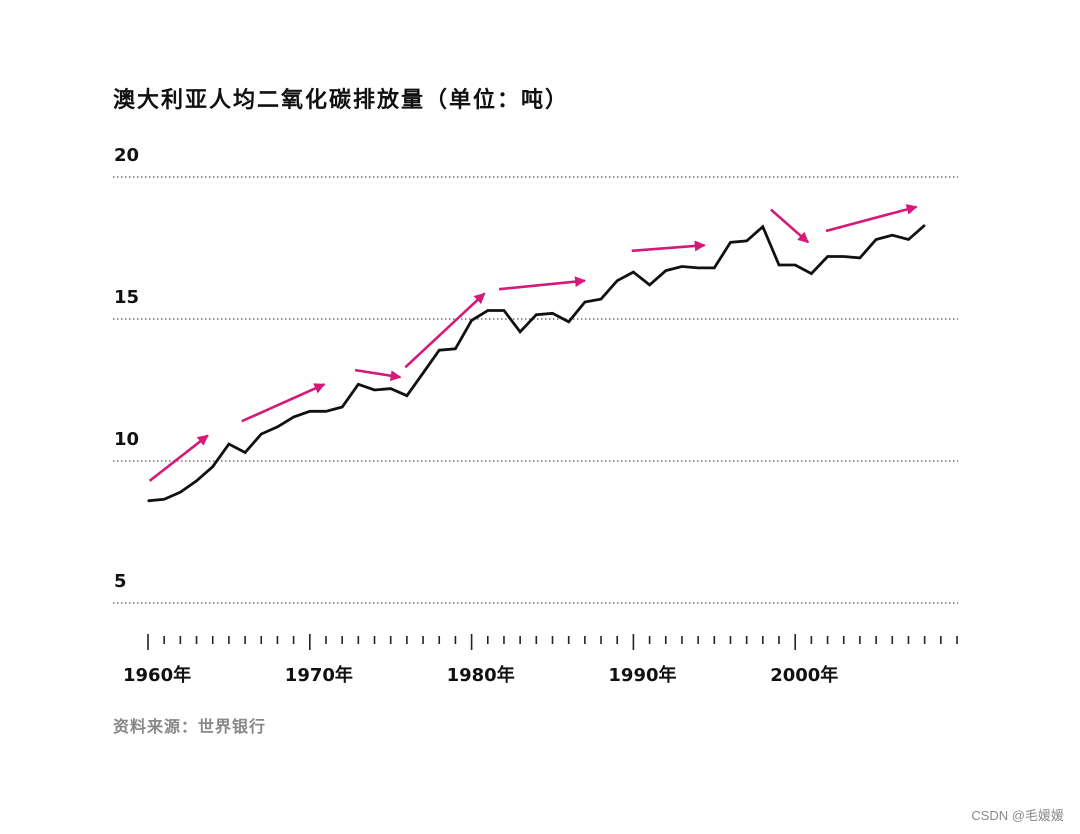 The image size is (1080, 834). What do you see at coordinates (682, 266) in the screenshot?
I see `data-point-1993` at bounding box center [682, 266].